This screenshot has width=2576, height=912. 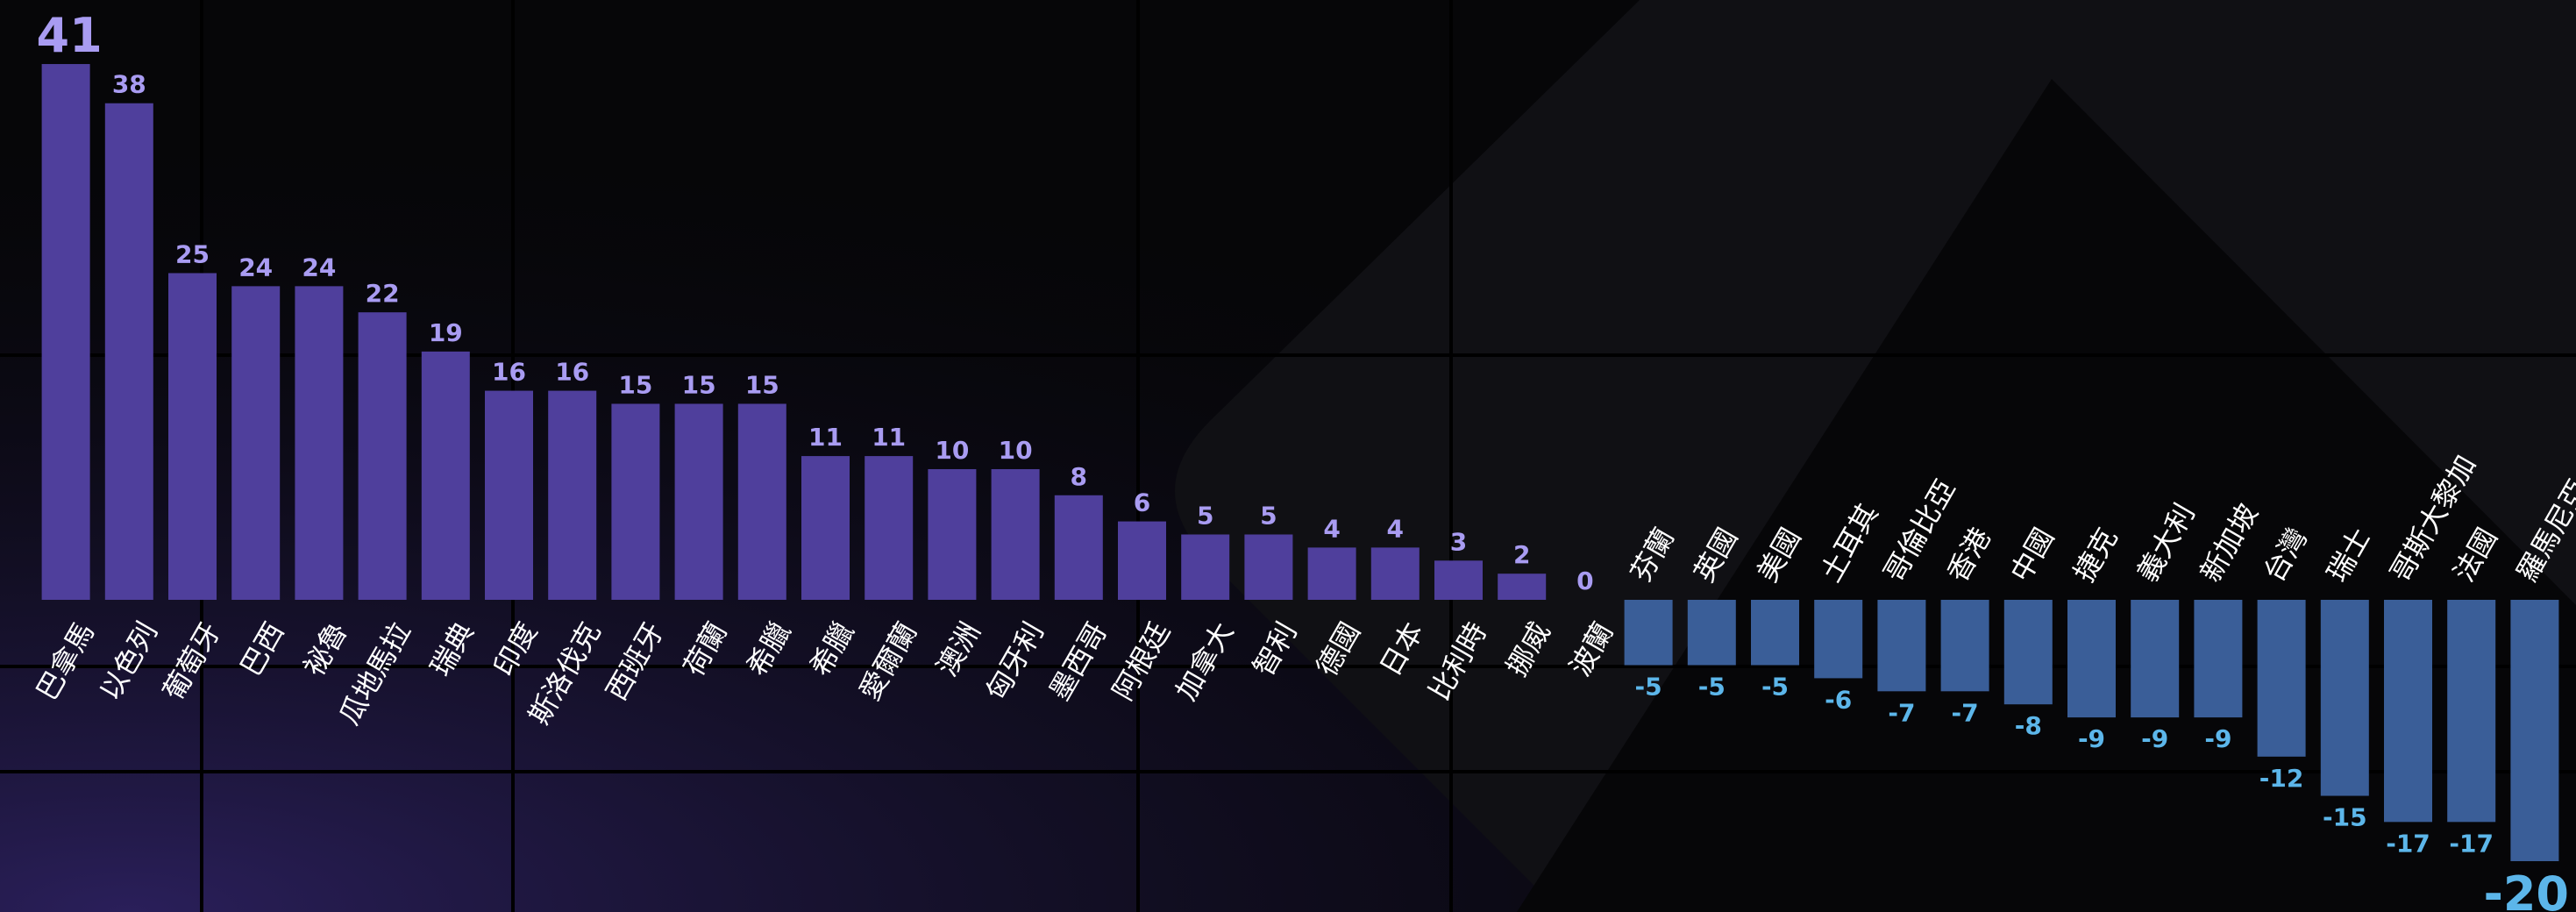 What do you see at coordinates (2028, 725) in the screenshot?
I see `value-label: -8` at bounding box center [2028, 725].